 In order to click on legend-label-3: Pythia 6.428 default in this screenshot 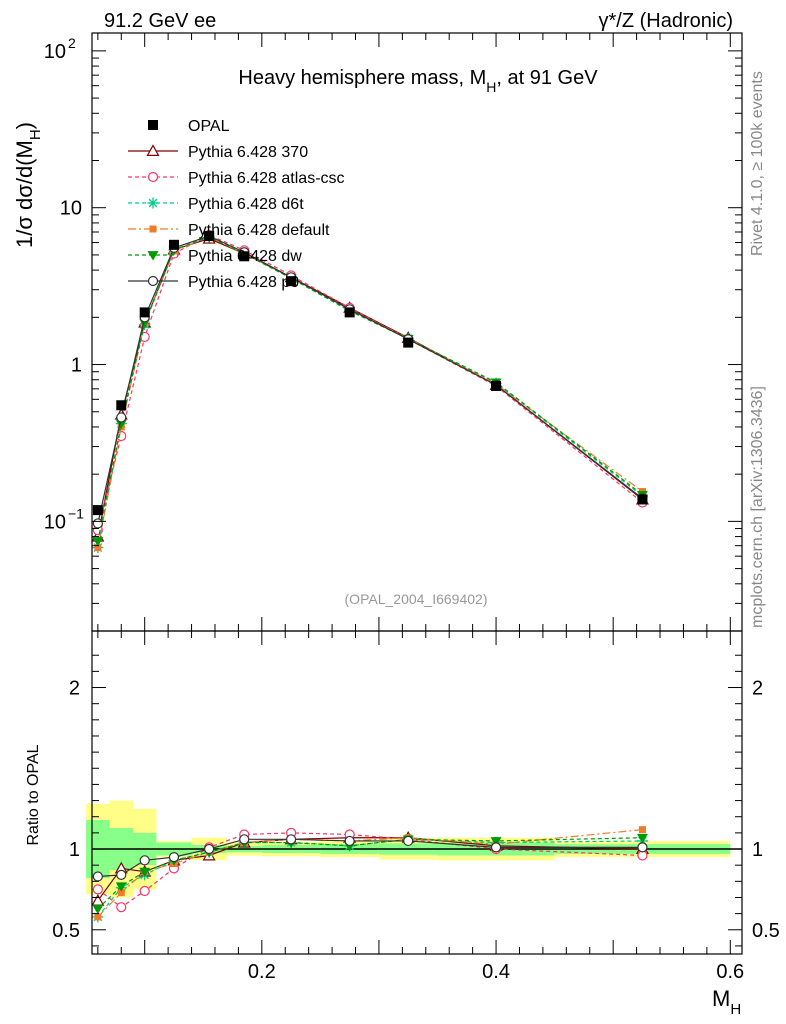, I will do `click(259, 230)`.